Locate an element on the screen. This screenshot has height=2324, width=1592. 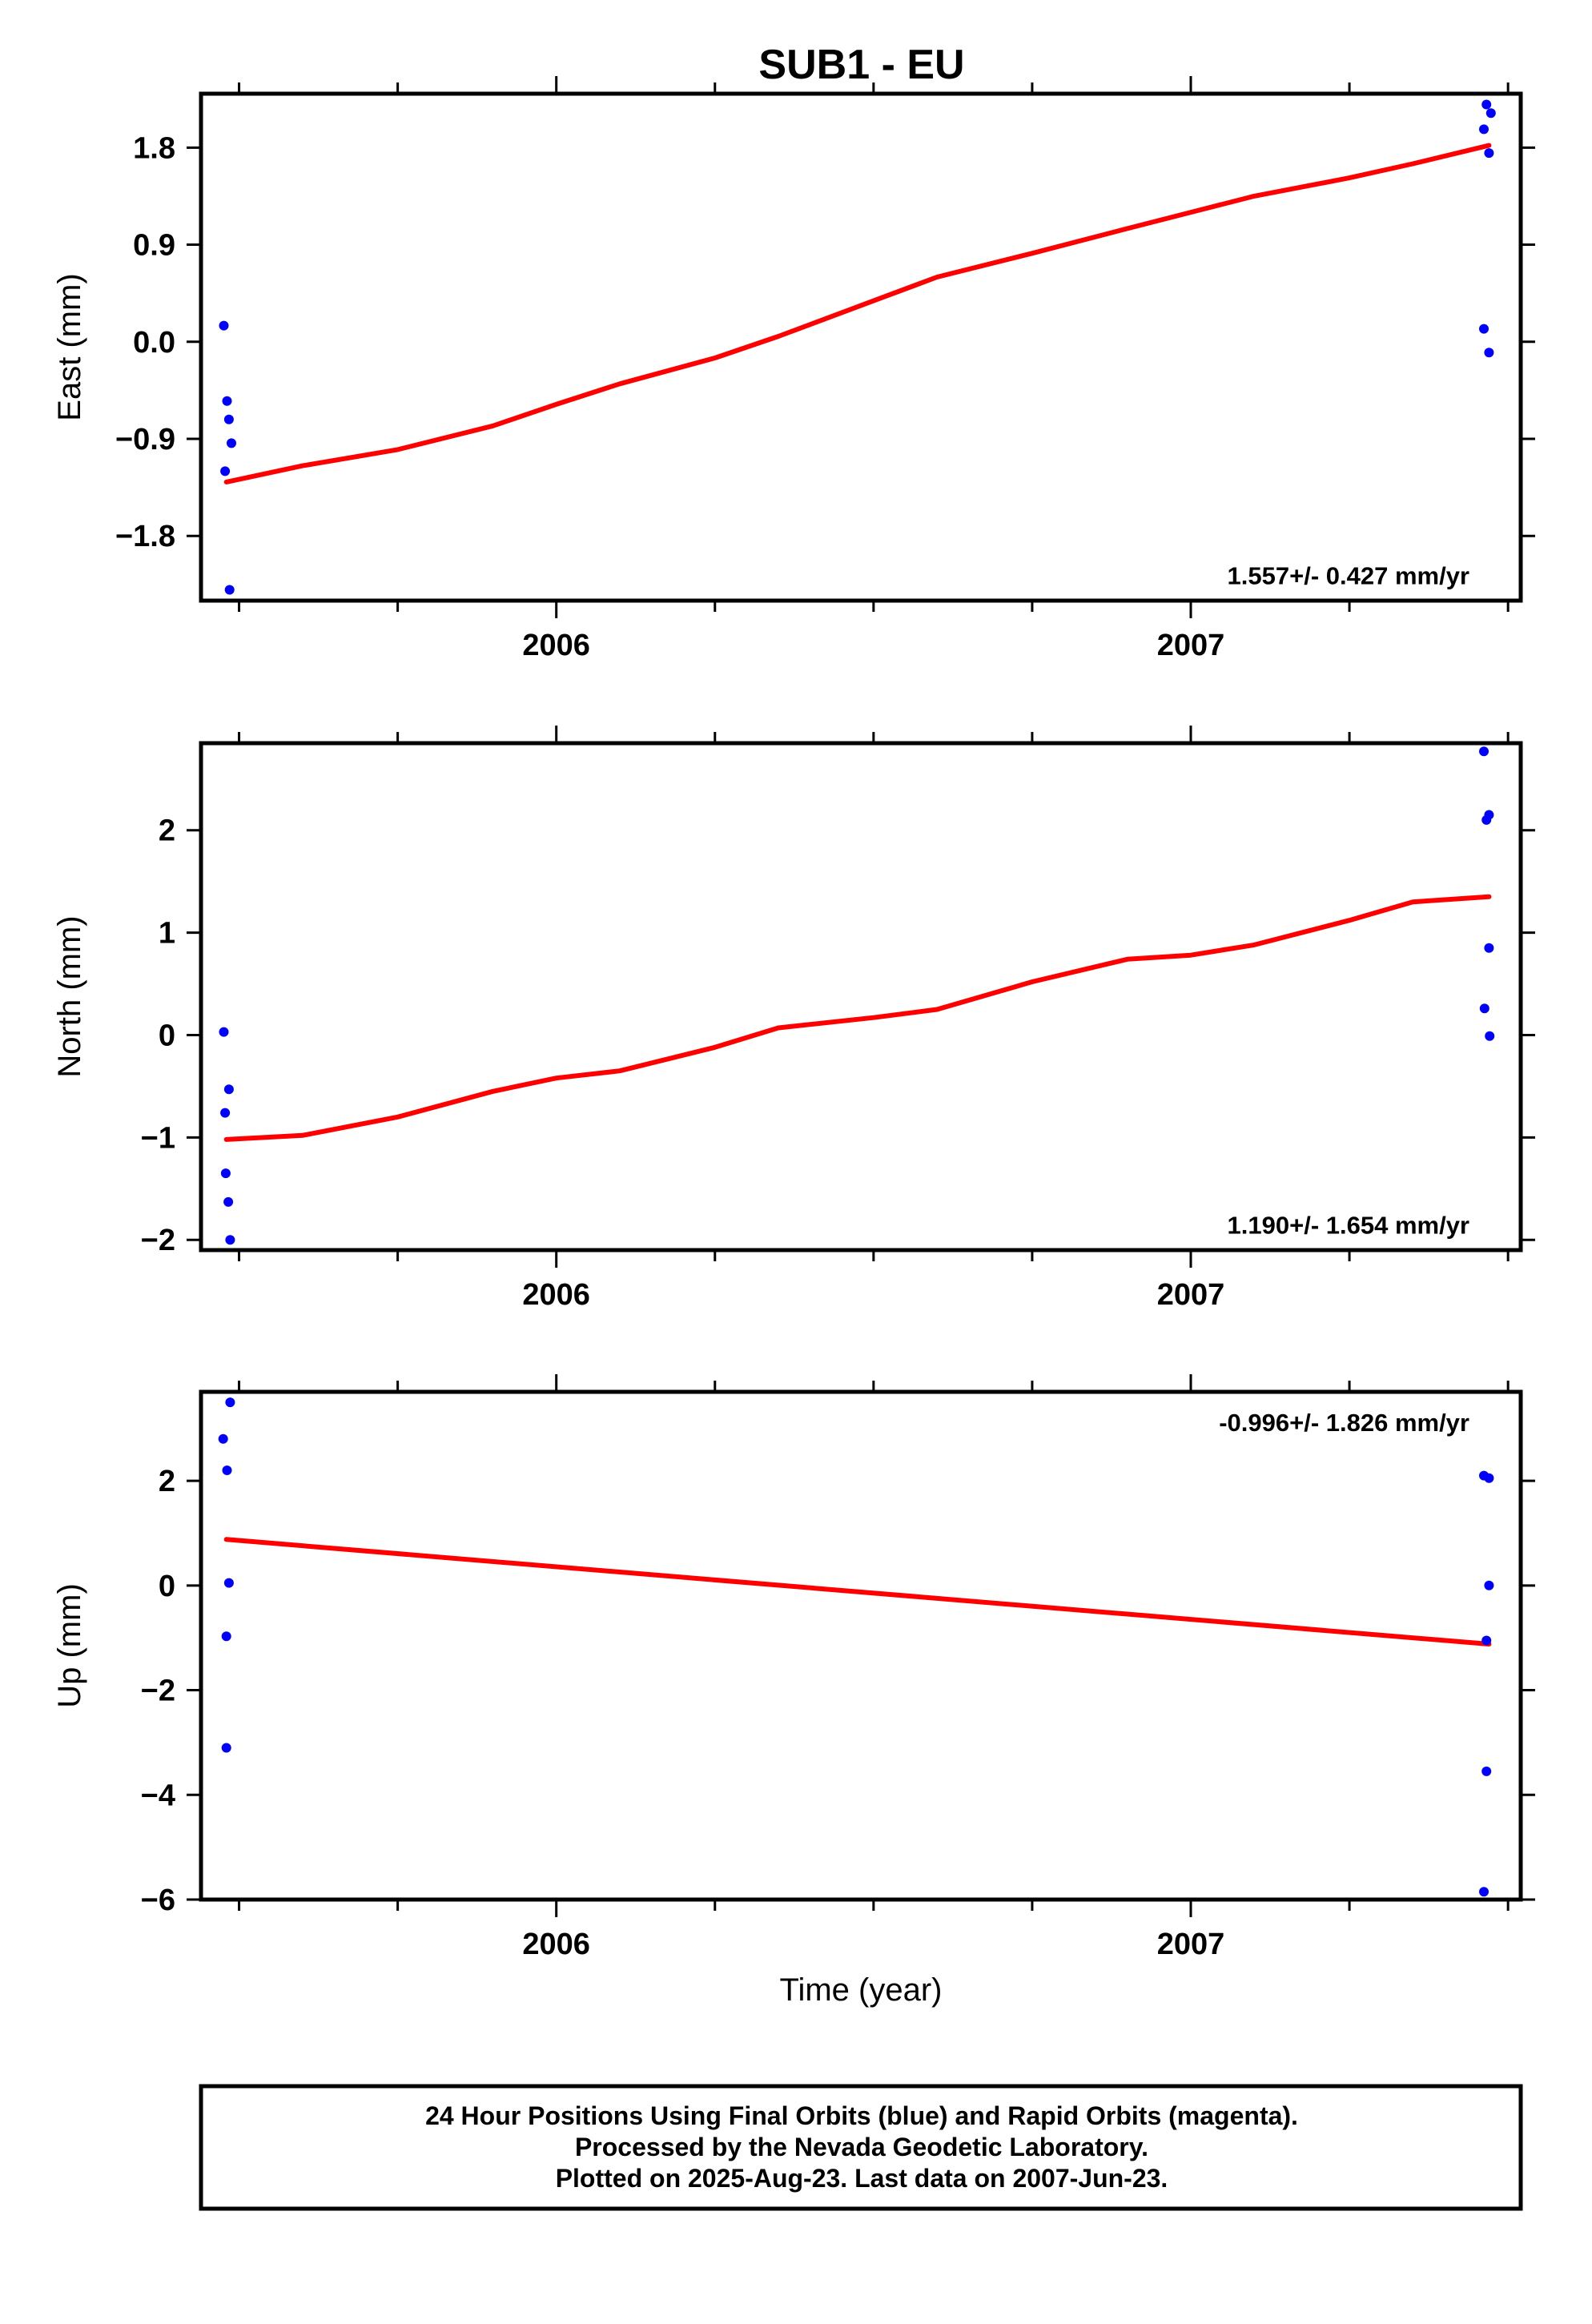
y-tick-label: −1.8 is located at coordinates (145, 536).